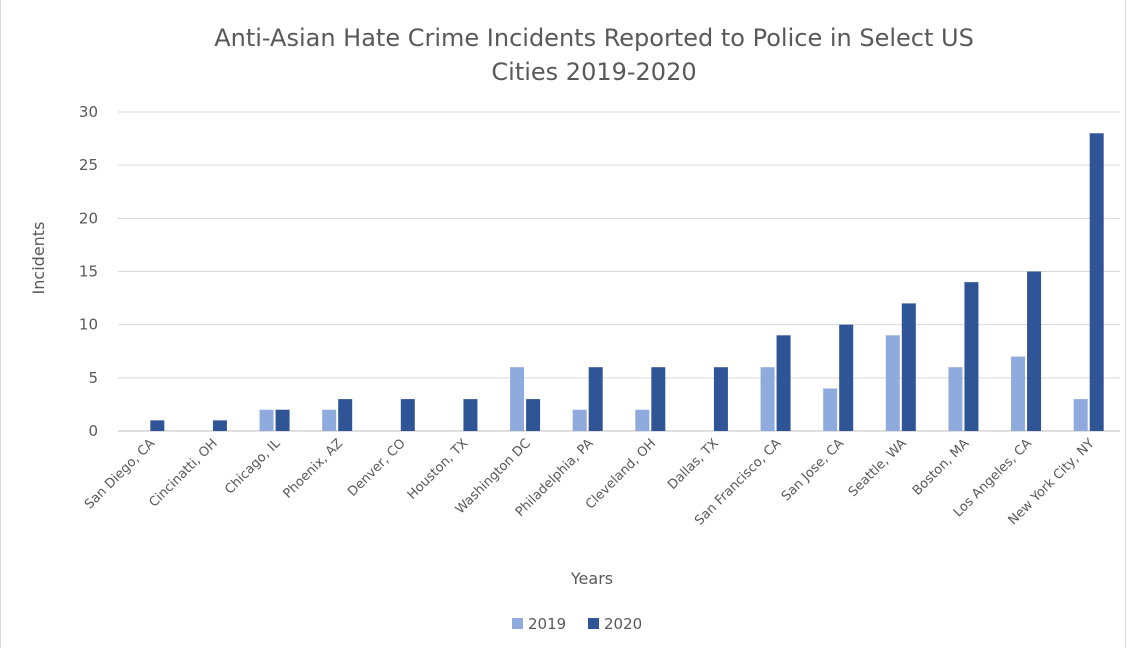  Describe the element at coordinates (253, 467) in the screenshot. I see `x-tick-label: Chicago, IL` at that location.